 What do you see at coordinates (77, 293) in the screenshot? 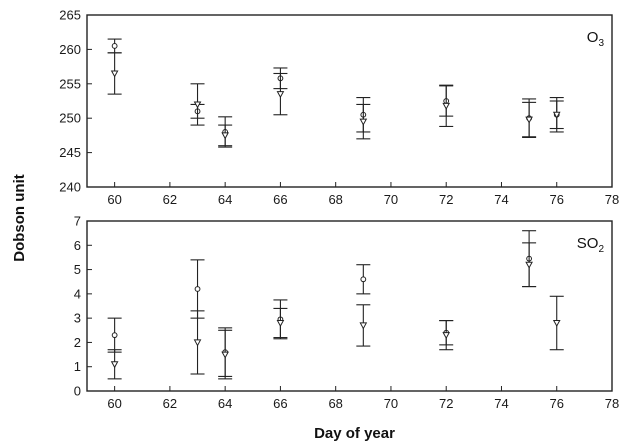
I see `y-tick-label: 4` at bounding box center [77, 293].